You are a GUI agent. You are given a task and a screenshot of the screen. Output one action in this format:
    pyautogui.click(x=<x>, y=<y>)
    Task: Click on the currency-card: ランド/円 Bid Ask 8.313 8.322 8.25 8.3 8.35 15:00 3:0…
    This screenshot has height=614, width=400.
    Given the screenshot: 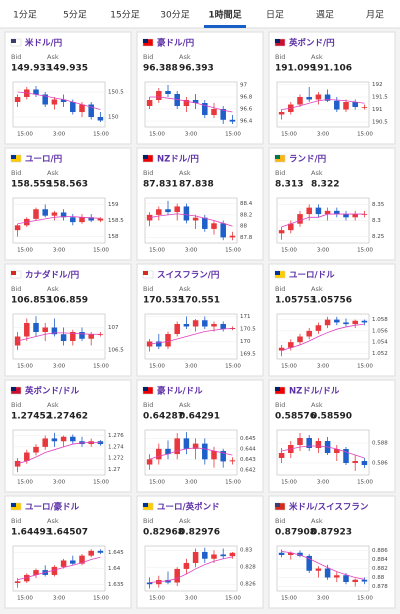 What is the action you would take?
    pyautogui.click(x=332, y=204)
    